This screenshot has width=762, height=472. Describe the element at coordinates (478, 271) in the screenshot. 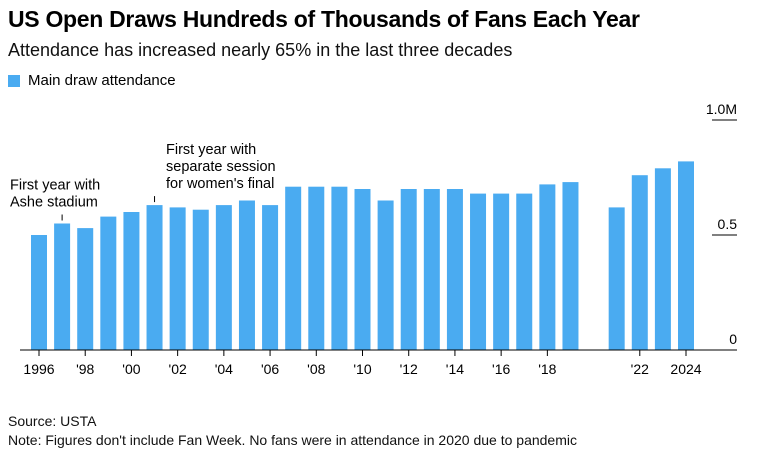

I see `bar-2015` at that location.